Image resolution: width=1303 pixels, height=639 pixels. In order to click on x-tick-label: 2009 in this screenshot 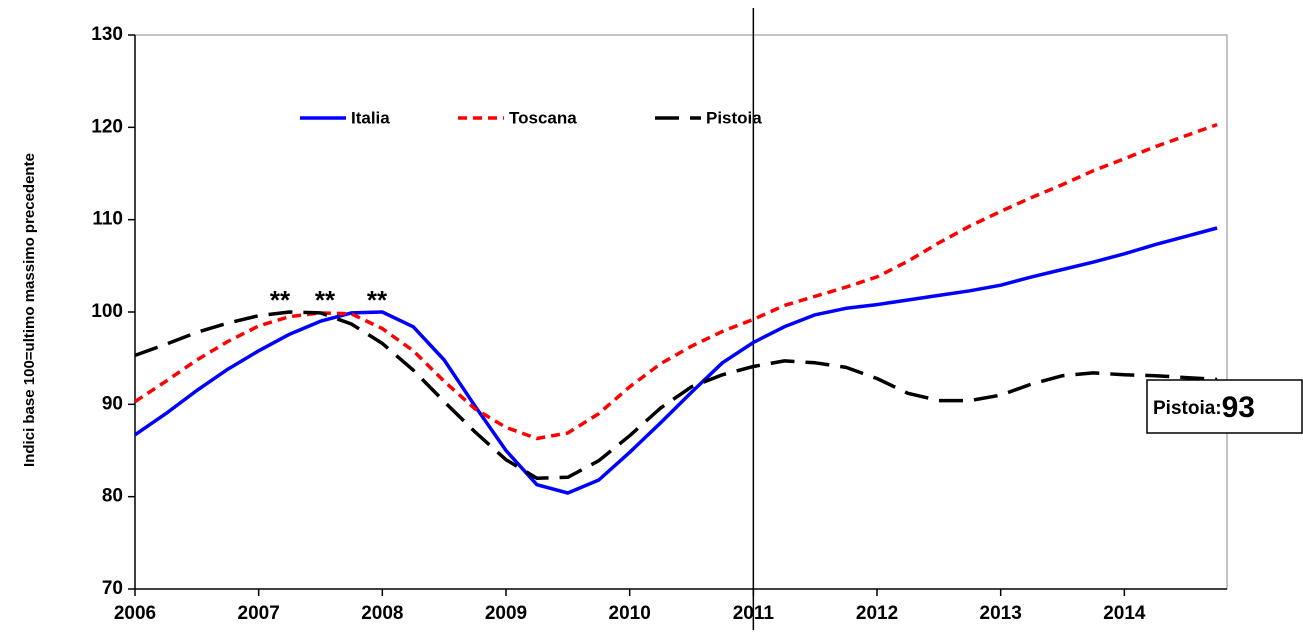, I will do `click(506, 613)`.